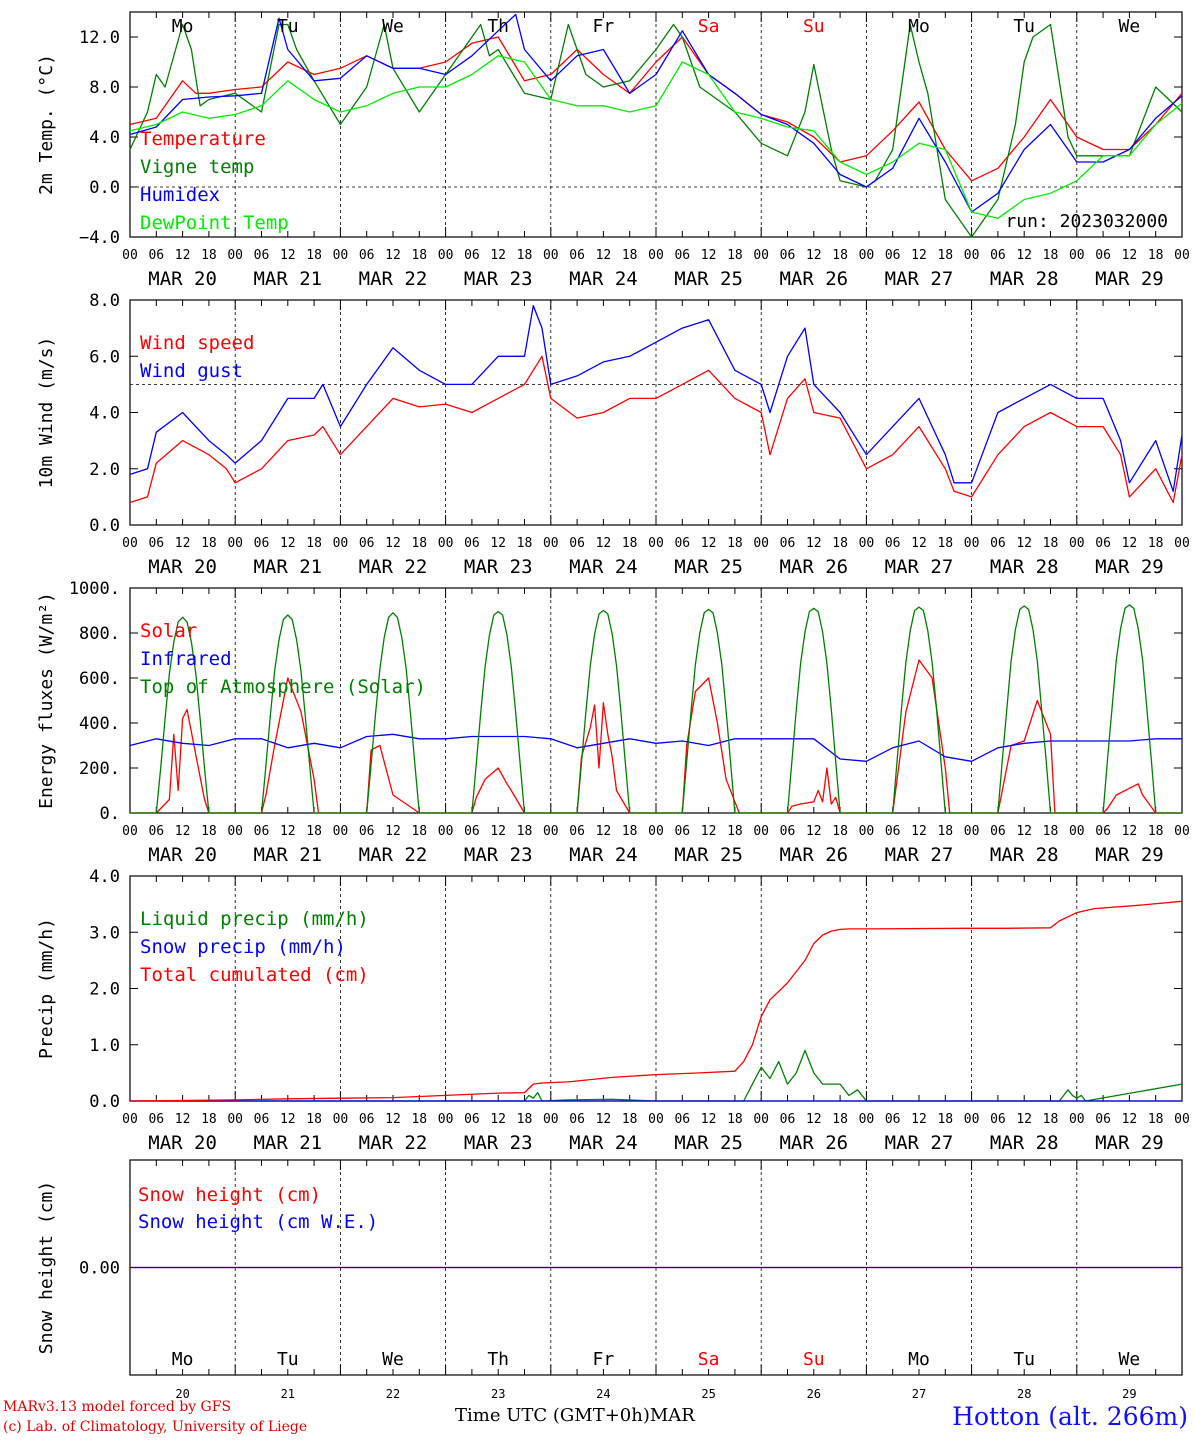  Describe the element at coordinates (288, 1394) in the screenshot. I see `day-number-label: 21` at that location.